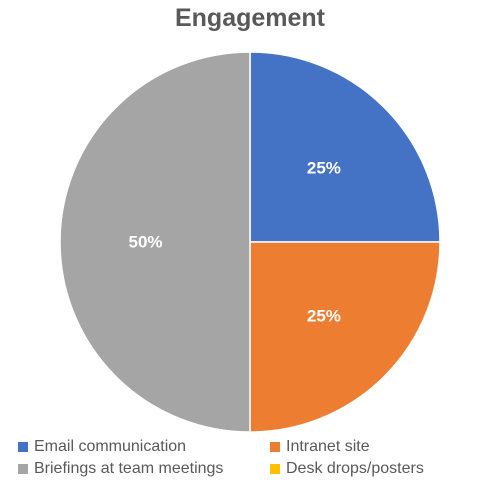 This screenshot has height=491, width=500. Describe the element at coordinates (324, 315) in the screenshot. I see `data-label-intranet-site: 25%` at that location.